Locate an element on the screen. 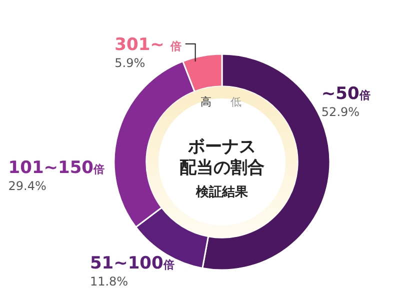 This screenshot has width=400, height=300. text: 高 is located at coordinates (206, 101).